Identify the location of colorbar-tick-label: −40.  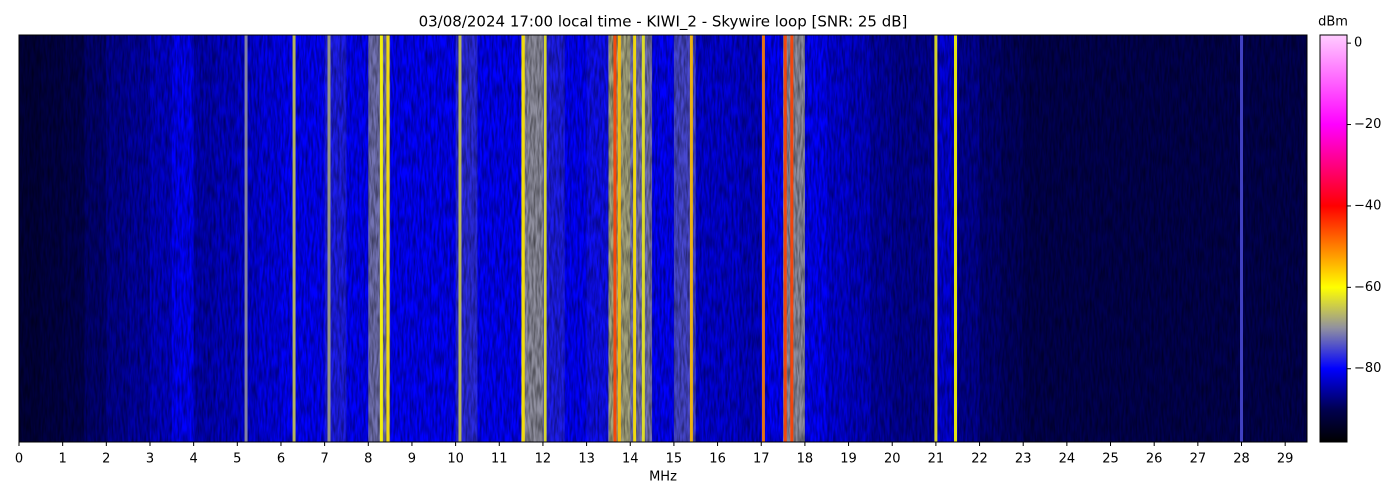
(1367, 205).